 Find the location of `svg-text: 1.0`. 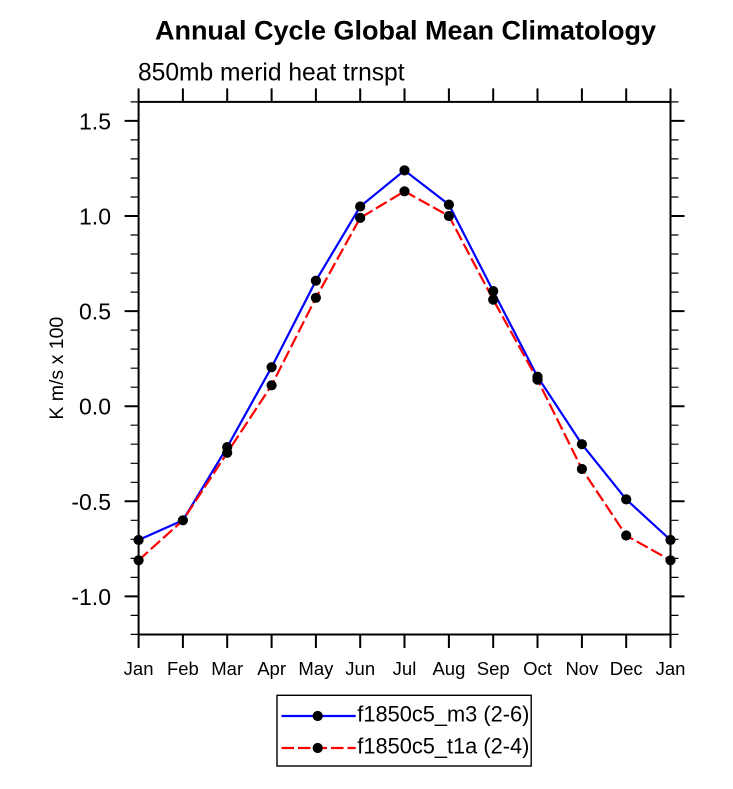

svg-text: 1.0 is located at coordinates (95, 217).